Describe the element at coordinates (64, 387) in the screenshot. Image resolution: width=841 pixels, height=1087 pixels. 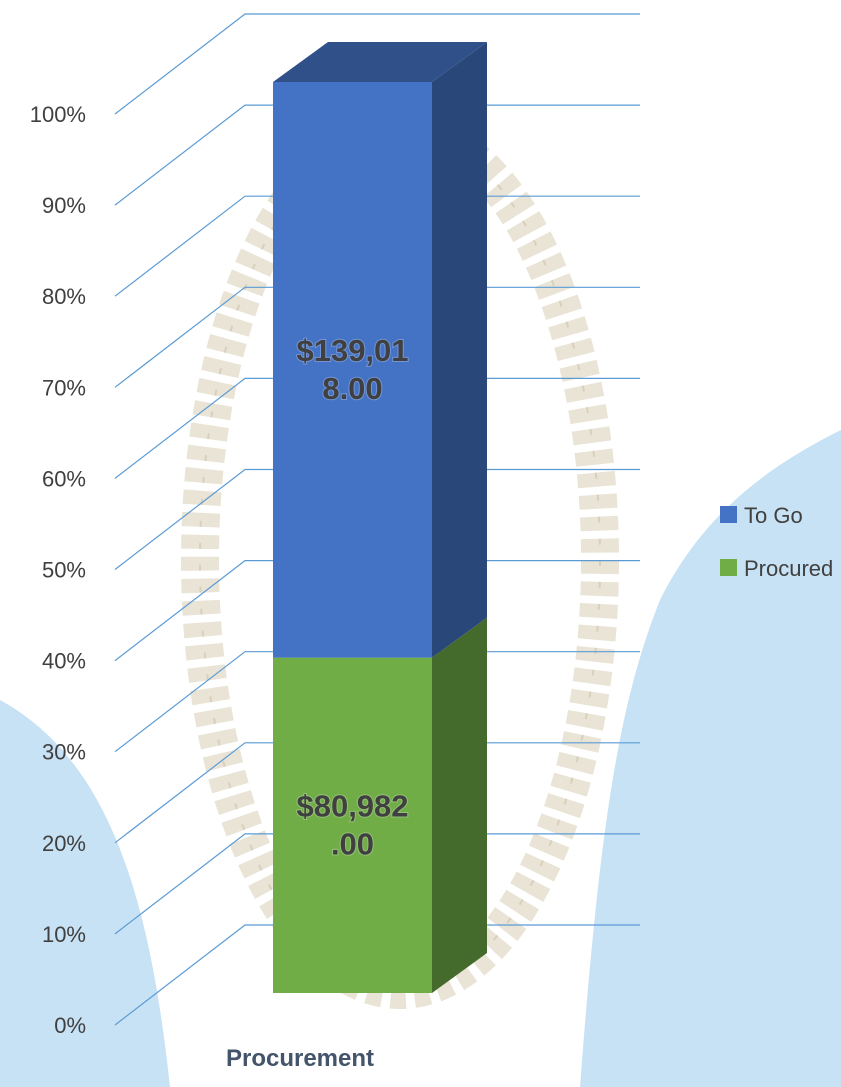
I see `y-tick-label: 70%` at that location.